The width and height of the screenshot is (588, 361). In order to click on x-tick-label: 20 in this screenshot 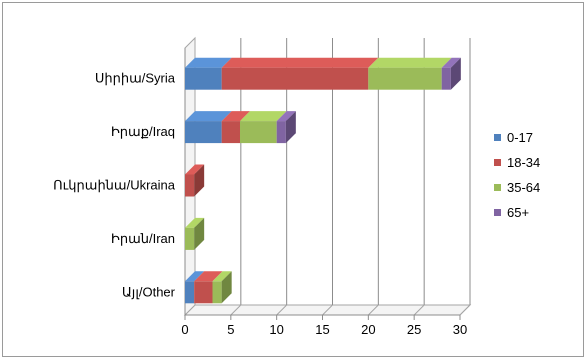, I will do `click(368, 329)`.